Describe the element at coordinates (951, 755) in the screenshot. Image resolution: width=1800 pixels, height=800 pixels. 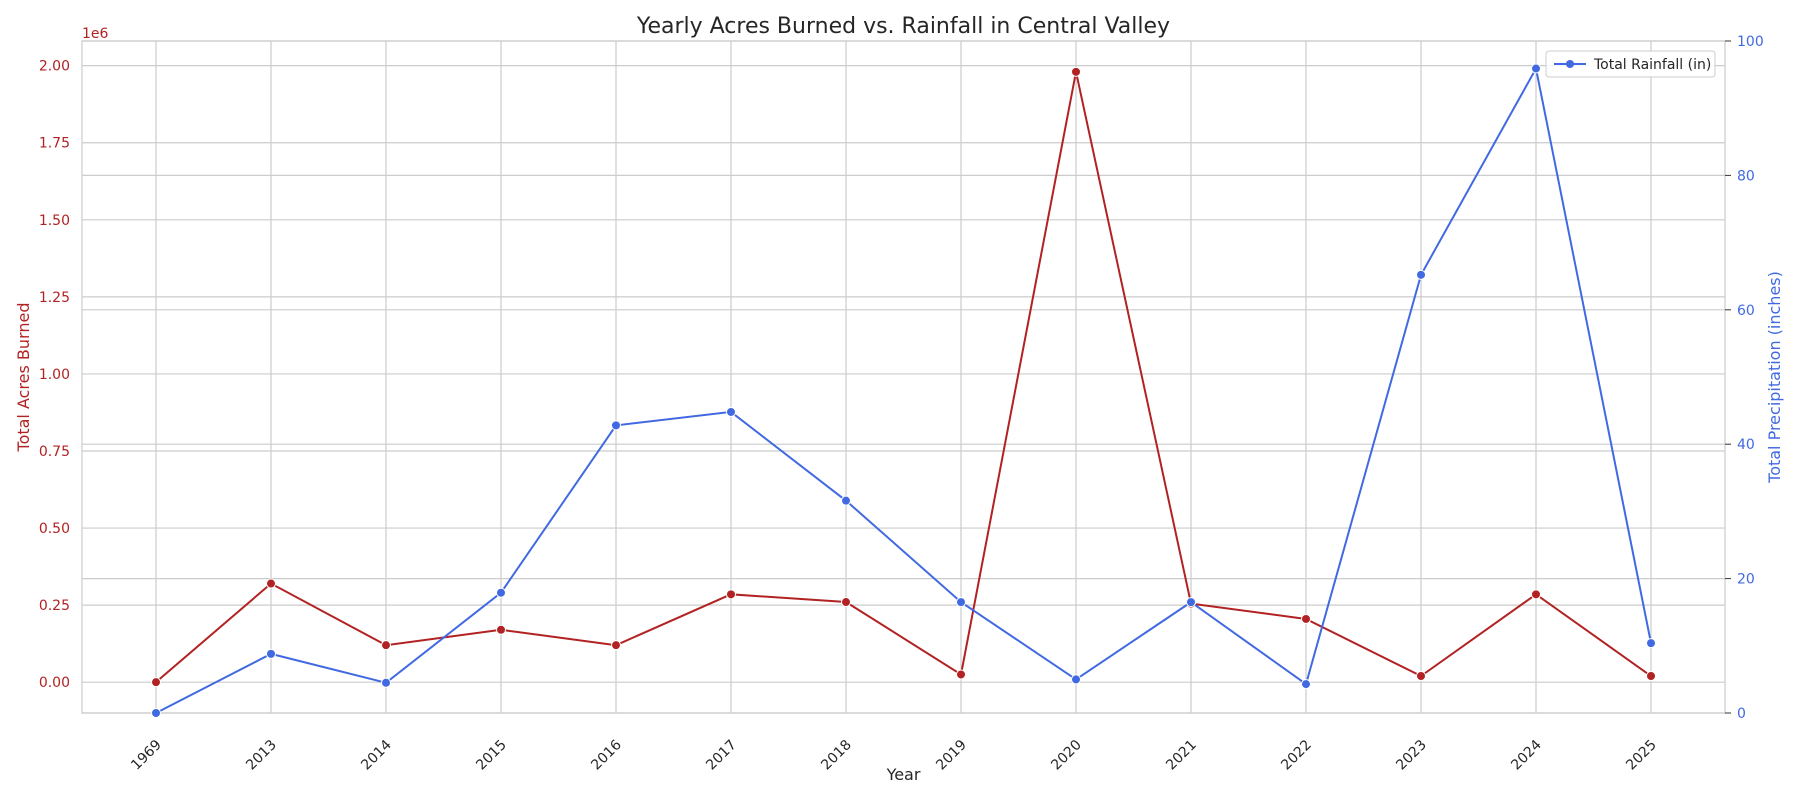
I see `x-tick-label: 2019` at that location.